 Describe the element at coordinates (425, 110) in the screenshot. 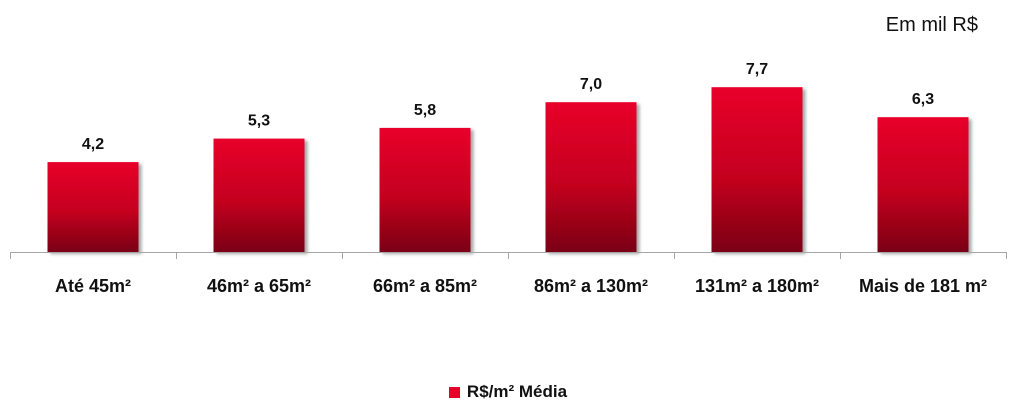

I see `data-label: 5,8` at that location.